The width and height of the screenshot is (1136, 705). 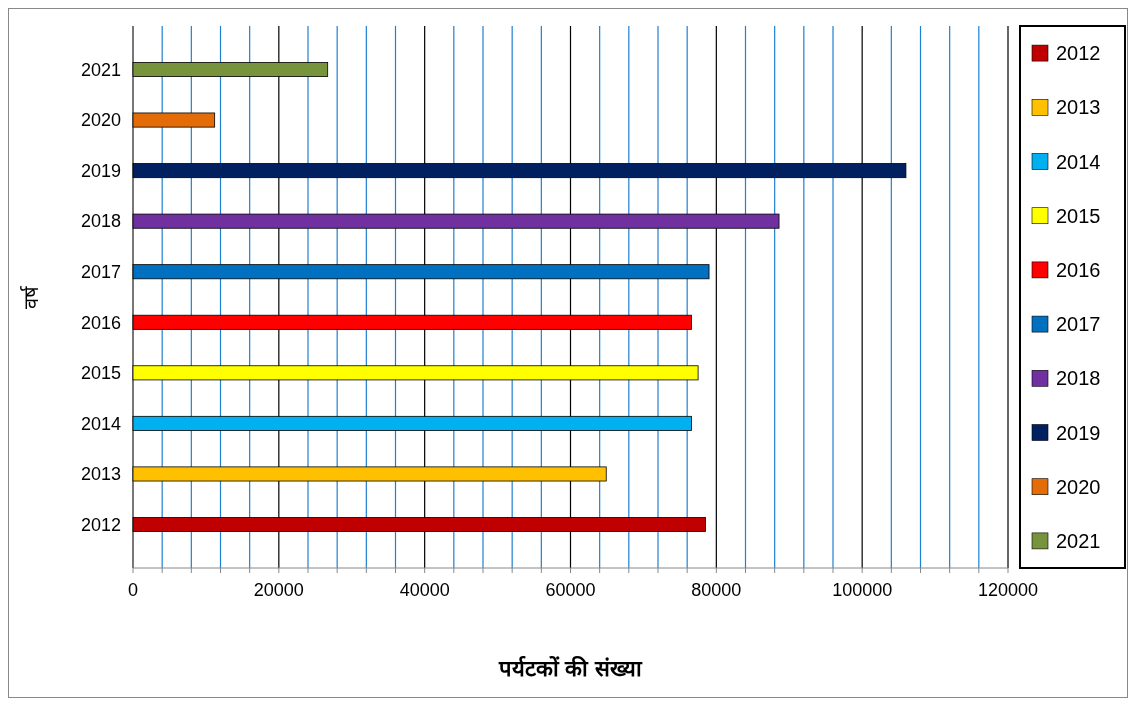 What do you see at coordinates (100, 120) in the screenshot?
I see `y-tick-label: 2020` at bounding box center [100, 120].